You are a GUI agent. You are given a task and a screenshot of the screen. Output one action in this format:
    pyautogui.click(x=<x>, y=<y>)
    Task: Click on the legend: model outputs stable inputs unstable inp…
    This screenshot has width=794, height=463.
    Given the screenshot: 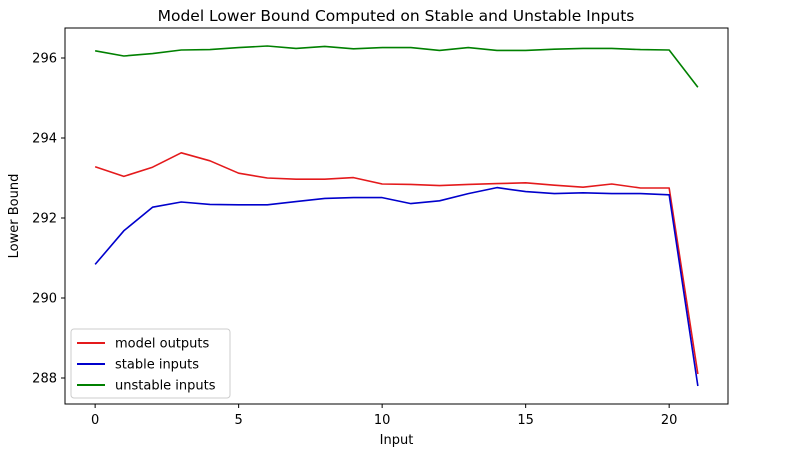 What is the action you would take?
    pyautogui.click(x=150, y=363)
    